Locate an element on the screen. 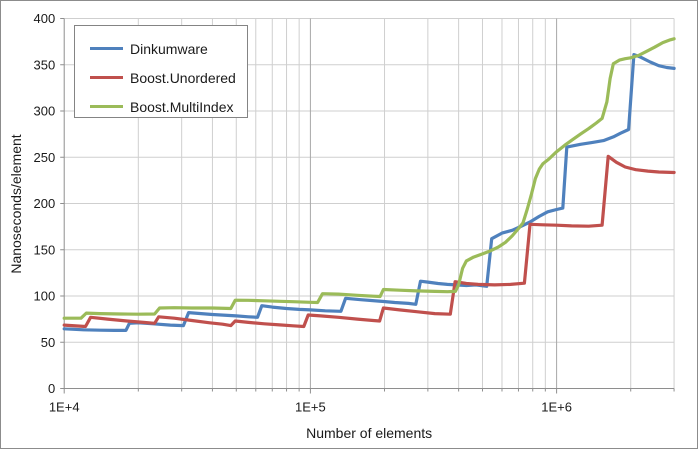 This screenshot has height=449, width=698. y-tick-label: 400 is located at coordinates (44, 18).